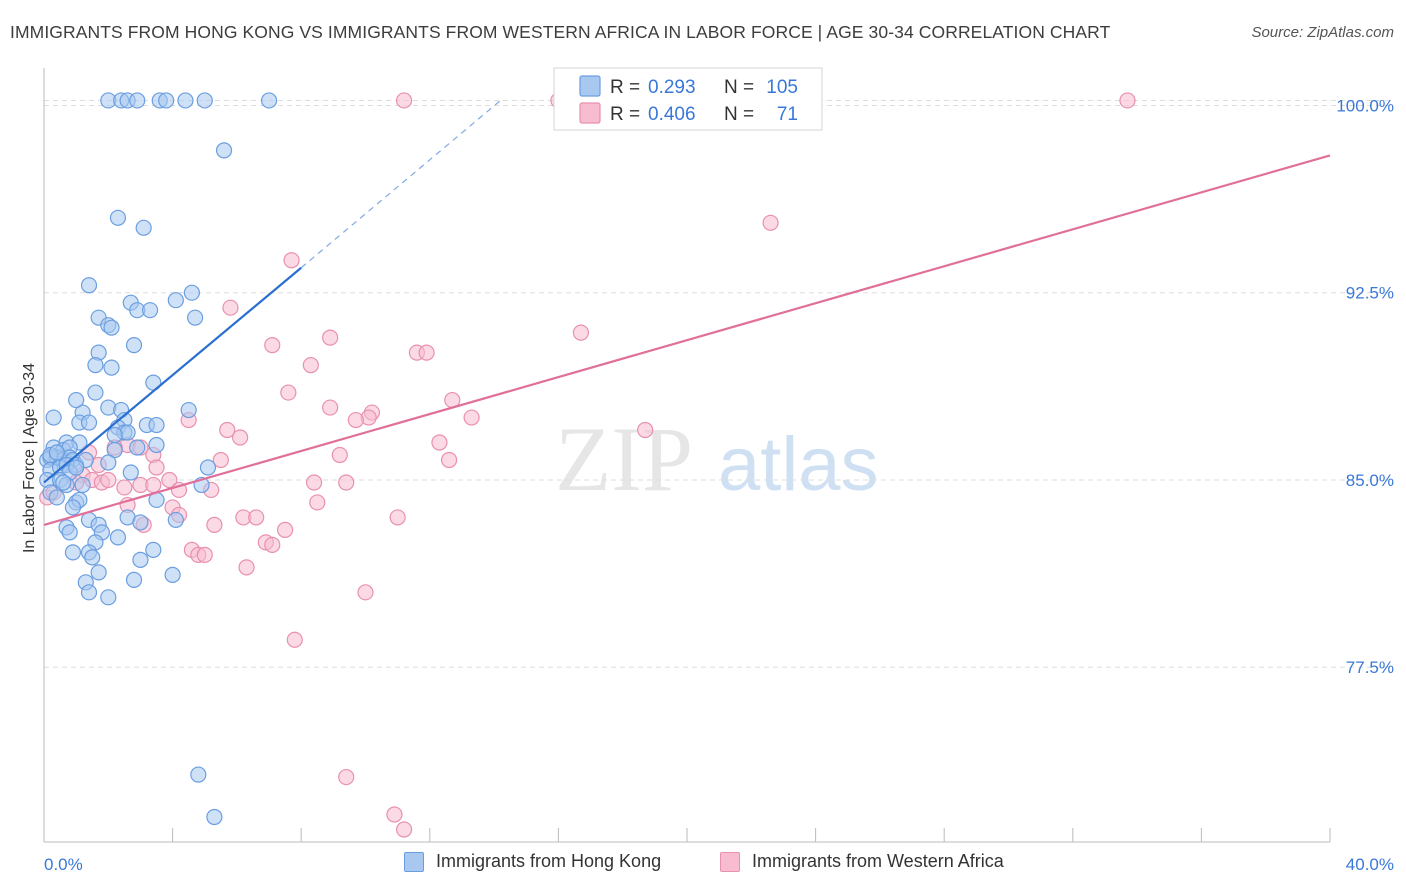 This screenshot has height=892, width=1406. What do you see at coordinates (730, 861) in the screenshot?
I see `bottom-legend-swatch-western-africa` at bounding box center [730, 861].